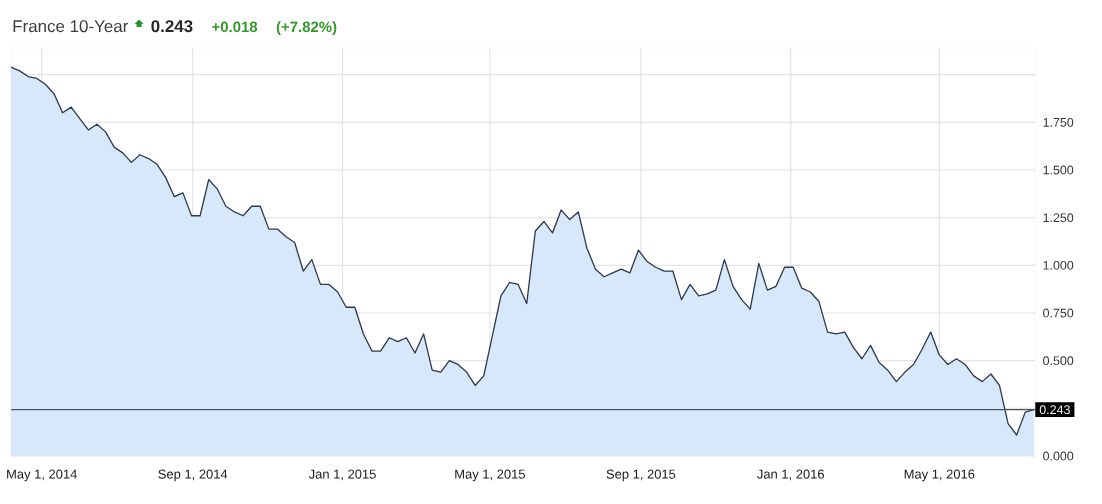  I want to click on text: +0.018, so click(235, 27).